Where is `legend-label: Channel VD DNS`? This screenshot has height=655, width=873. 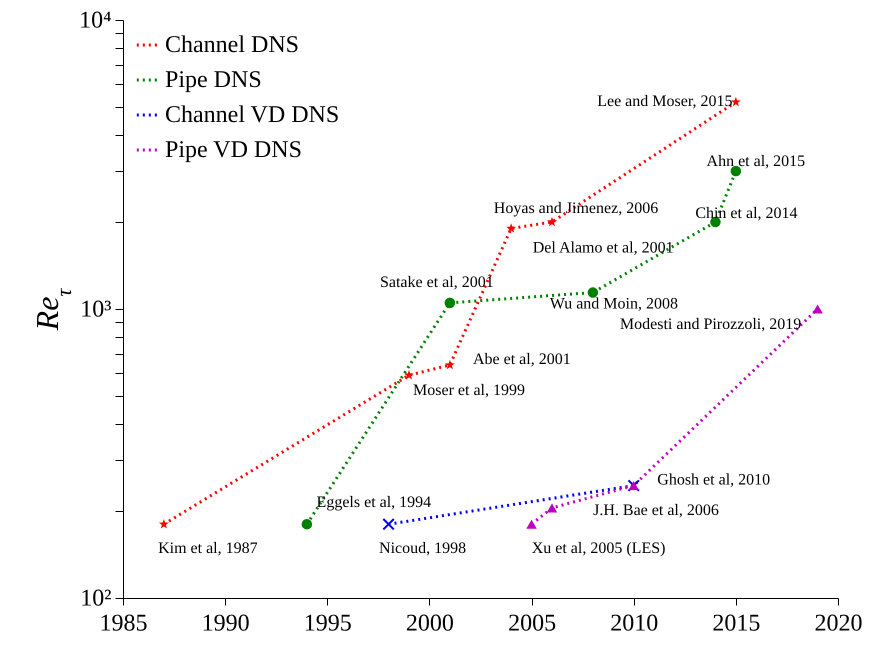
legend-label: Channel VD DNS is located at coordinates (252, 115).